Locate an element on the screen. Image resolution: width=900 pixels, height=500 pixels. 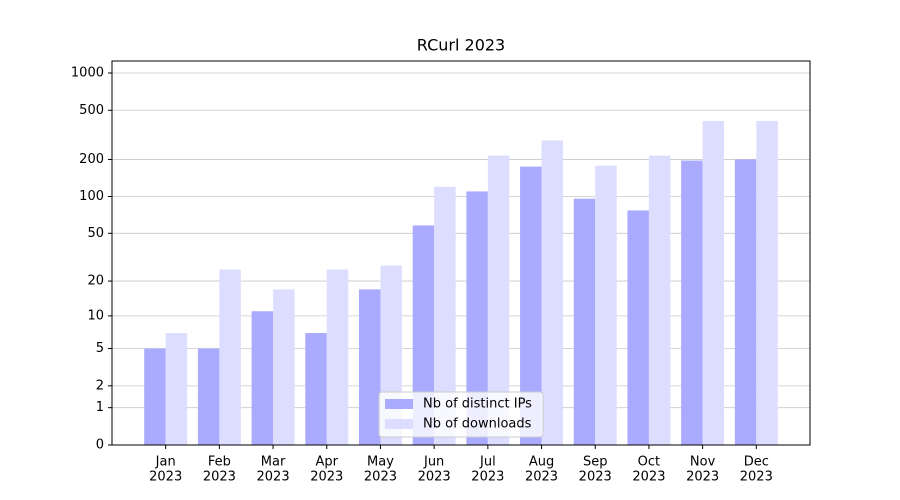
x-tick-label: Jan is located at coordinates (165, 462).